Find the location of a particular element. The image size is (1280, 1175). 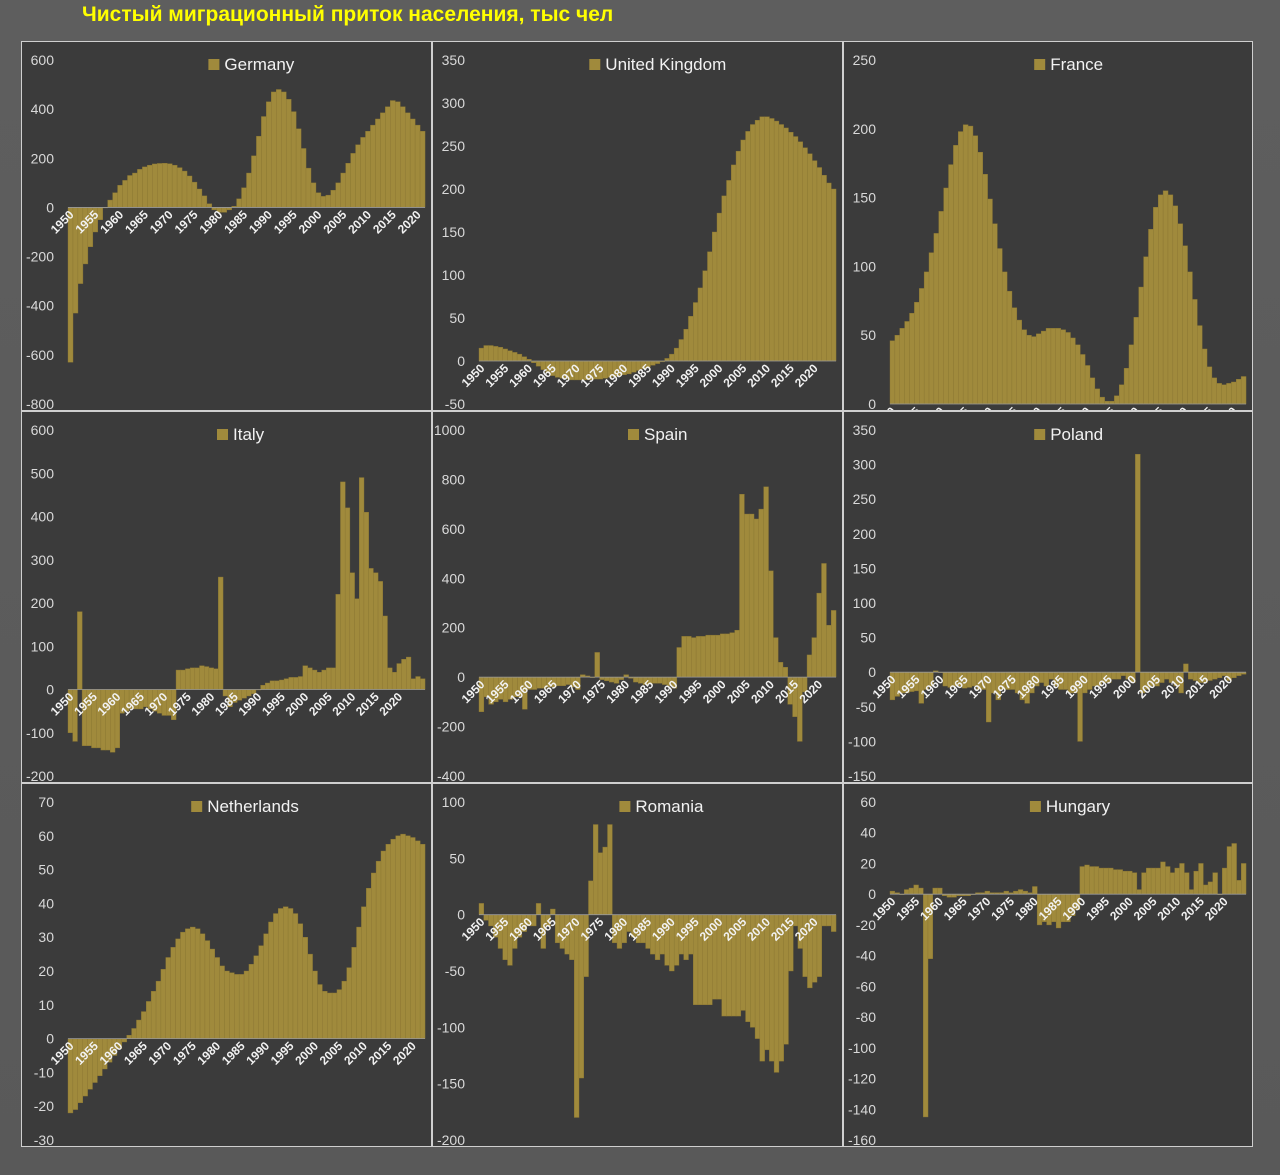

y-tick-label: 1000 is located at coordinates (449, 430).